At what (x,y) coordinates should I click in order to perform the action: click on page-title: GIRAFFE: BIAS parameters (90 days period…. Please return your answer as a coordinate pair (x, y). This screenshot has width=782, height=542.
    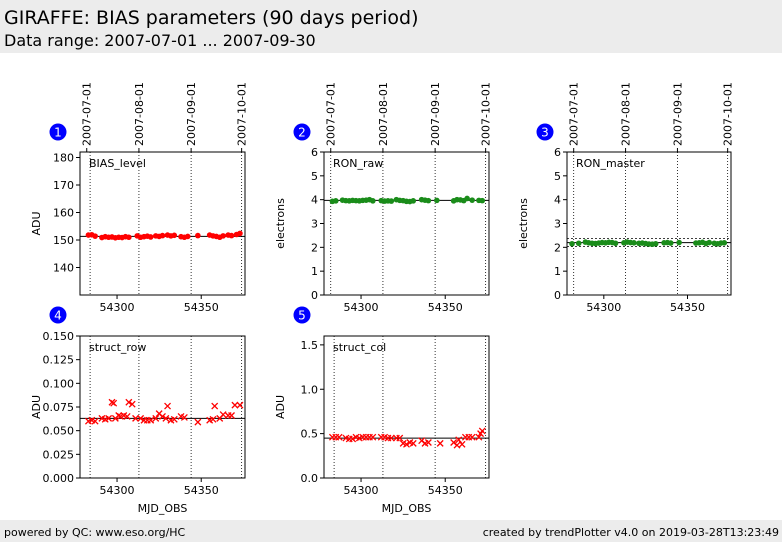
    Looking at the image, I should click on (211, 18).